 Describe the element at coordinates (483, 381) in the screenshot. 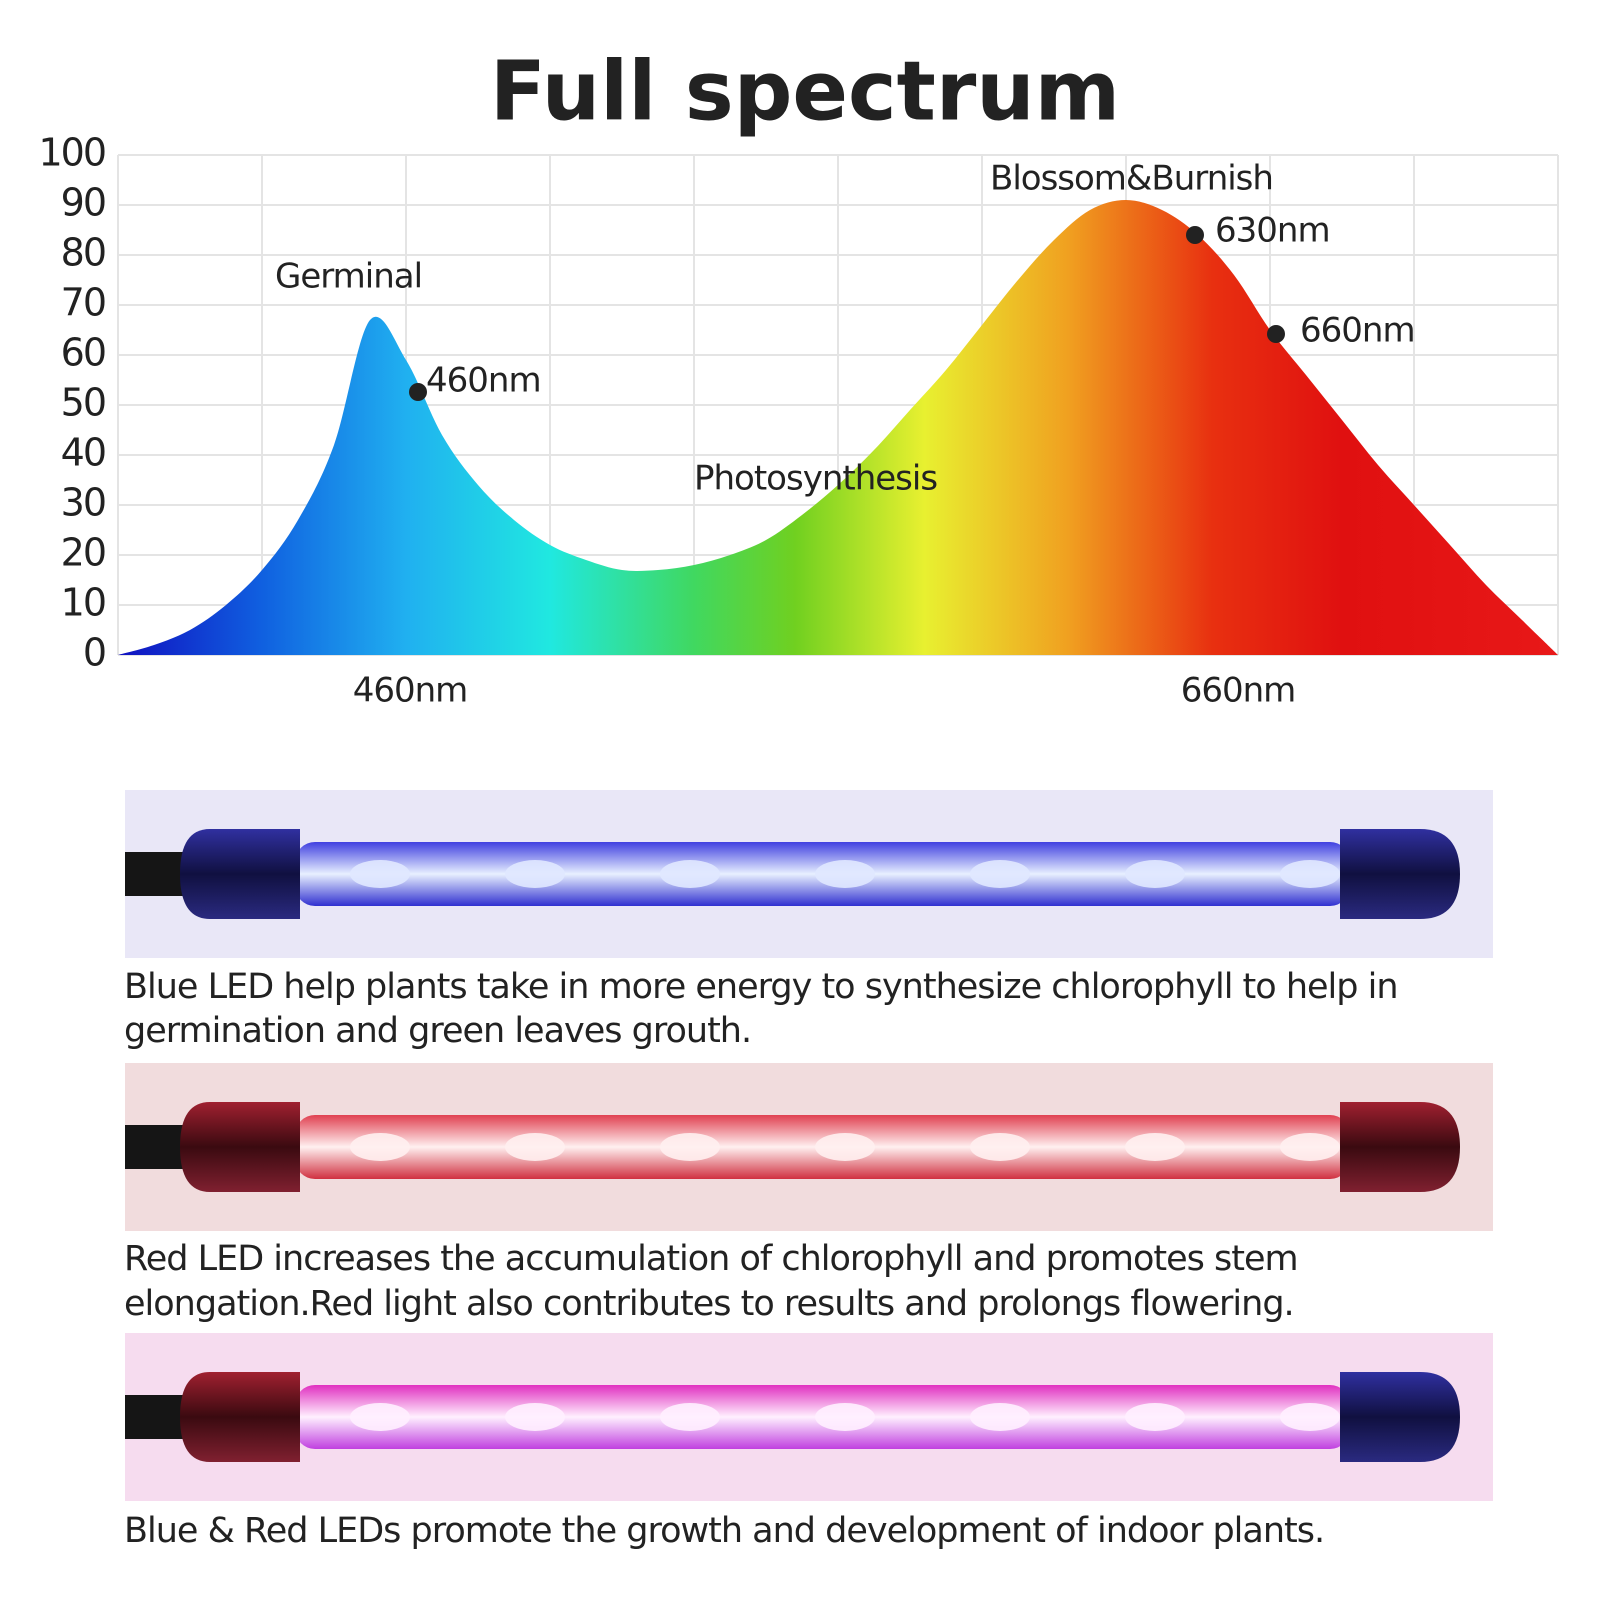

I see `annotation: 460nm` at that location.